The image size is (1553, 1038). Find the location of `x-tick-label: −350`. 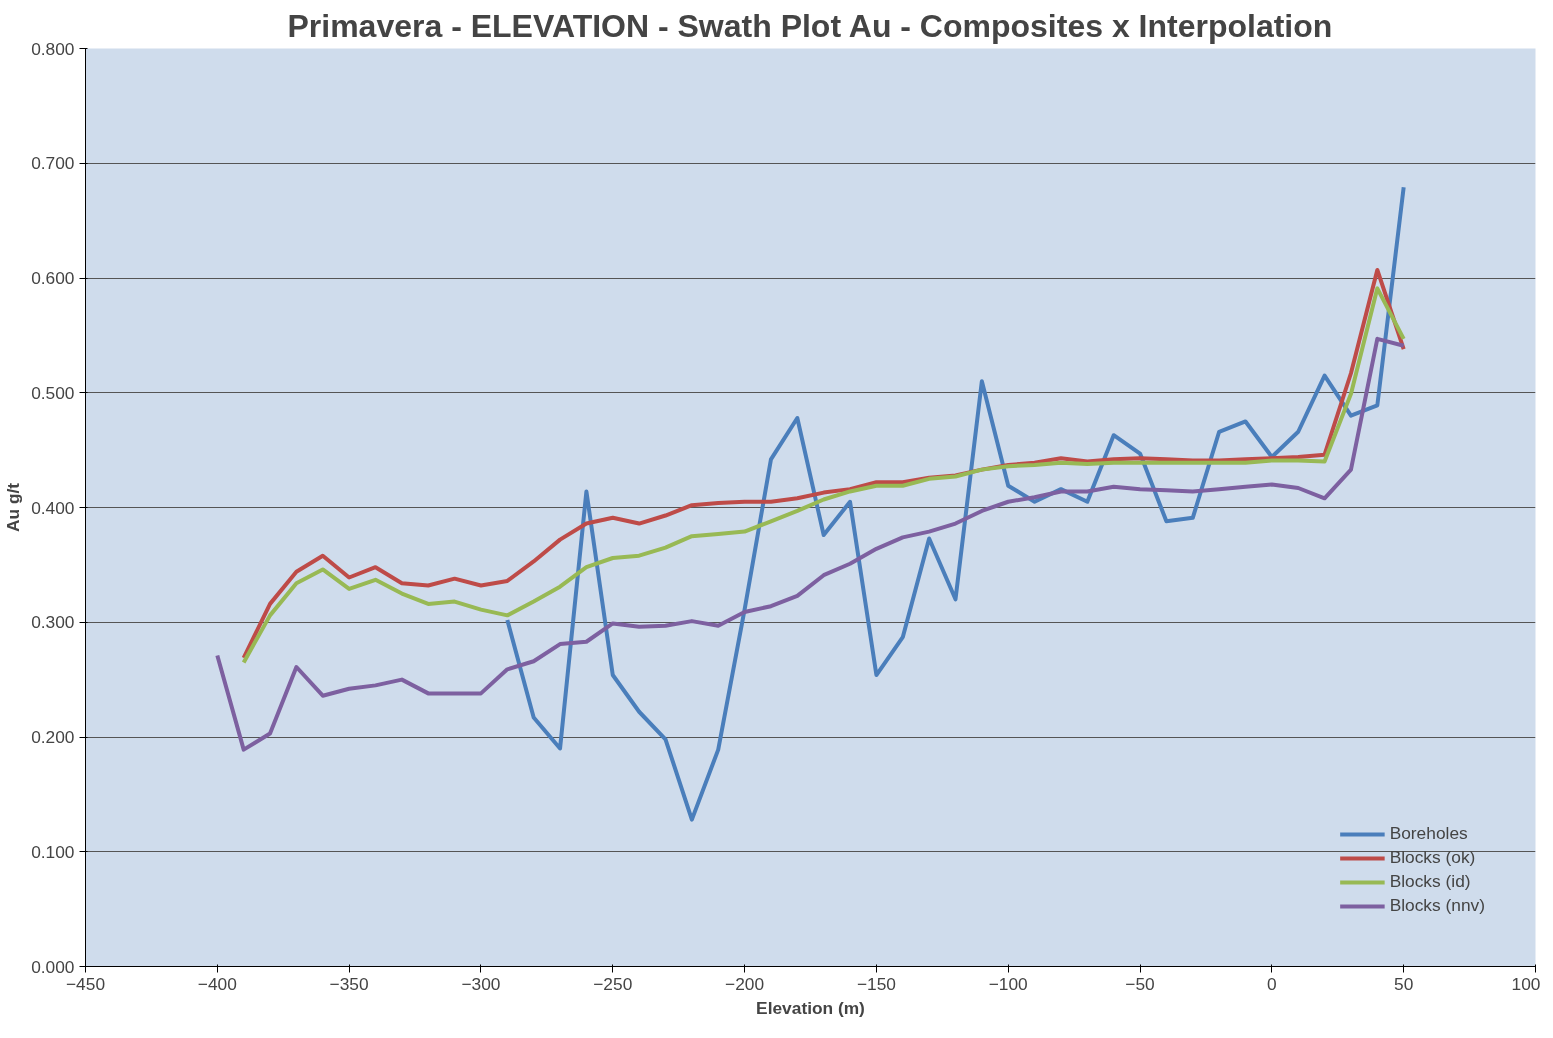

x-tick-label: −350 is located at coordinates (349, 983).